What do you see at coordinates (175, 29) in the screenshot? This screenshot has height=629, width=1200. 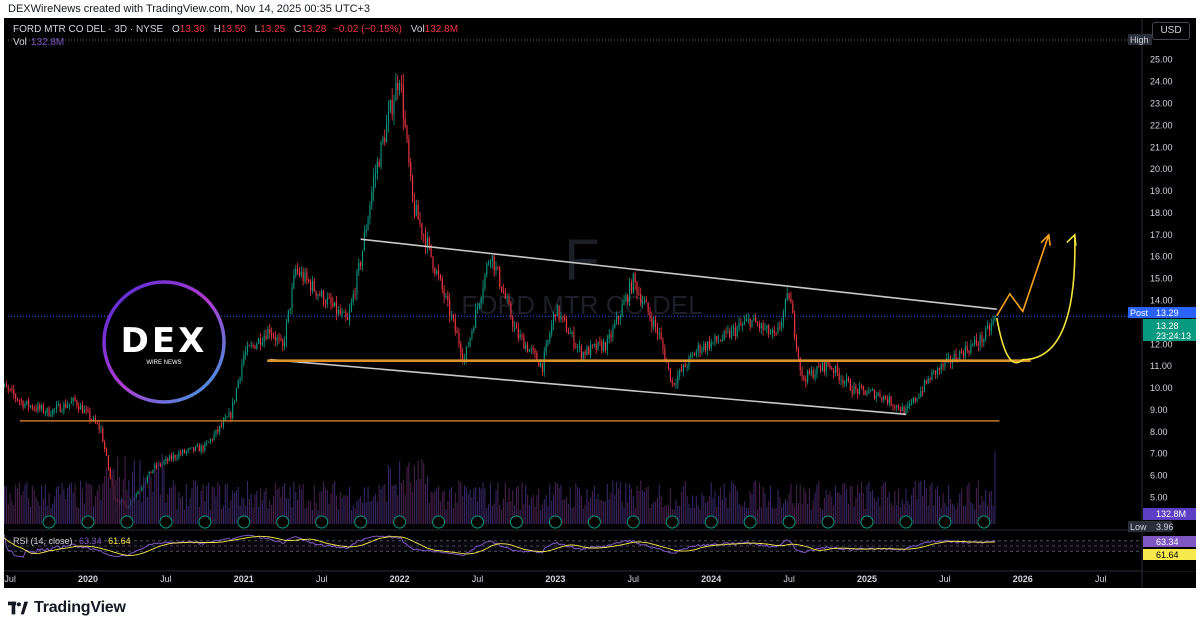 I see `open-label: O` at bounding box center [175, 29].